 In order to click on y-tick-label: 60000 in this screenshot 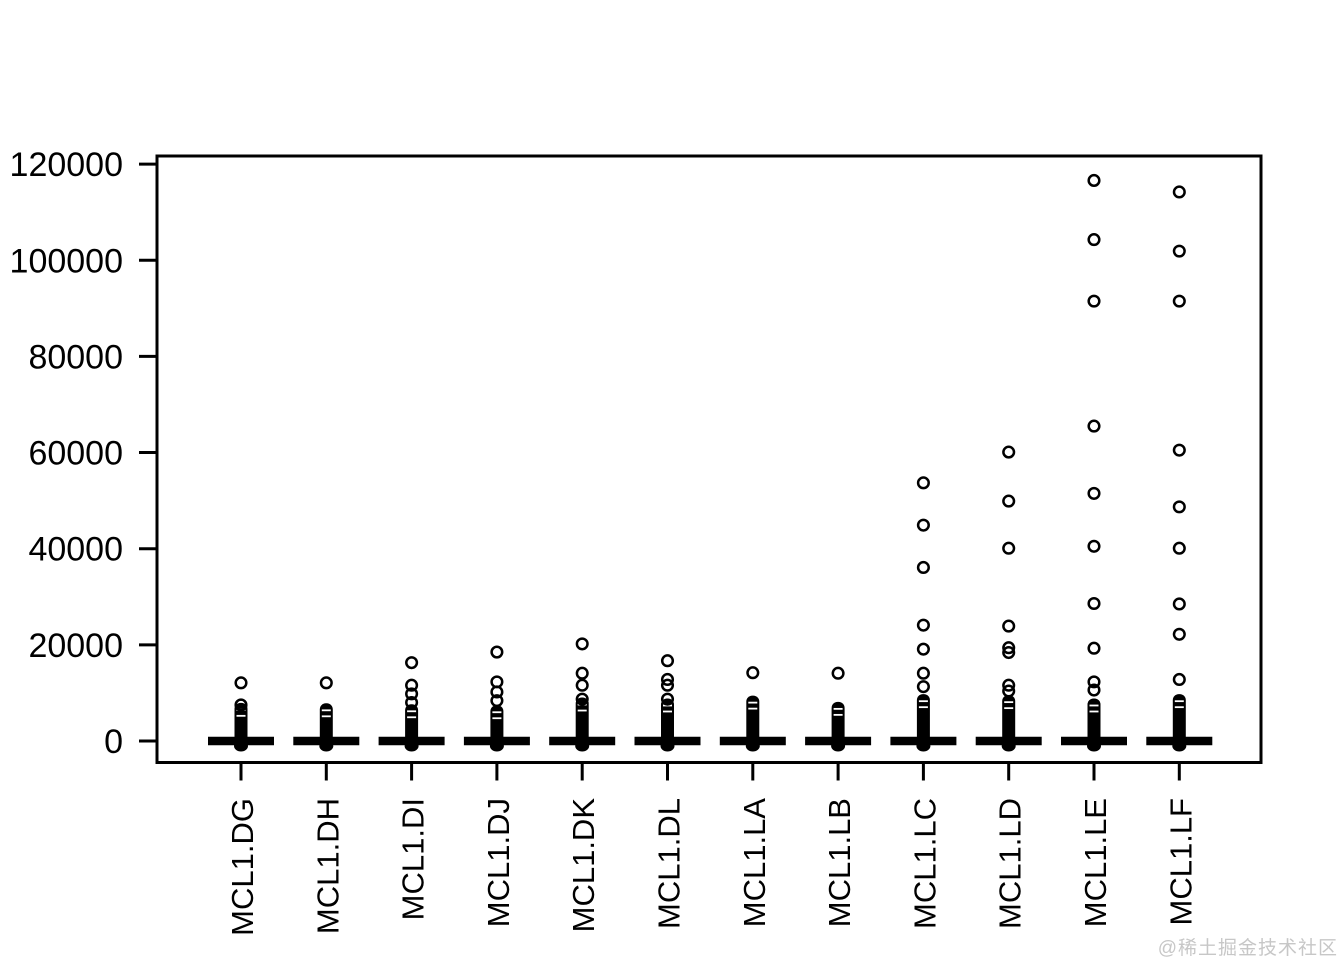, I will do `click(75, 454)`.